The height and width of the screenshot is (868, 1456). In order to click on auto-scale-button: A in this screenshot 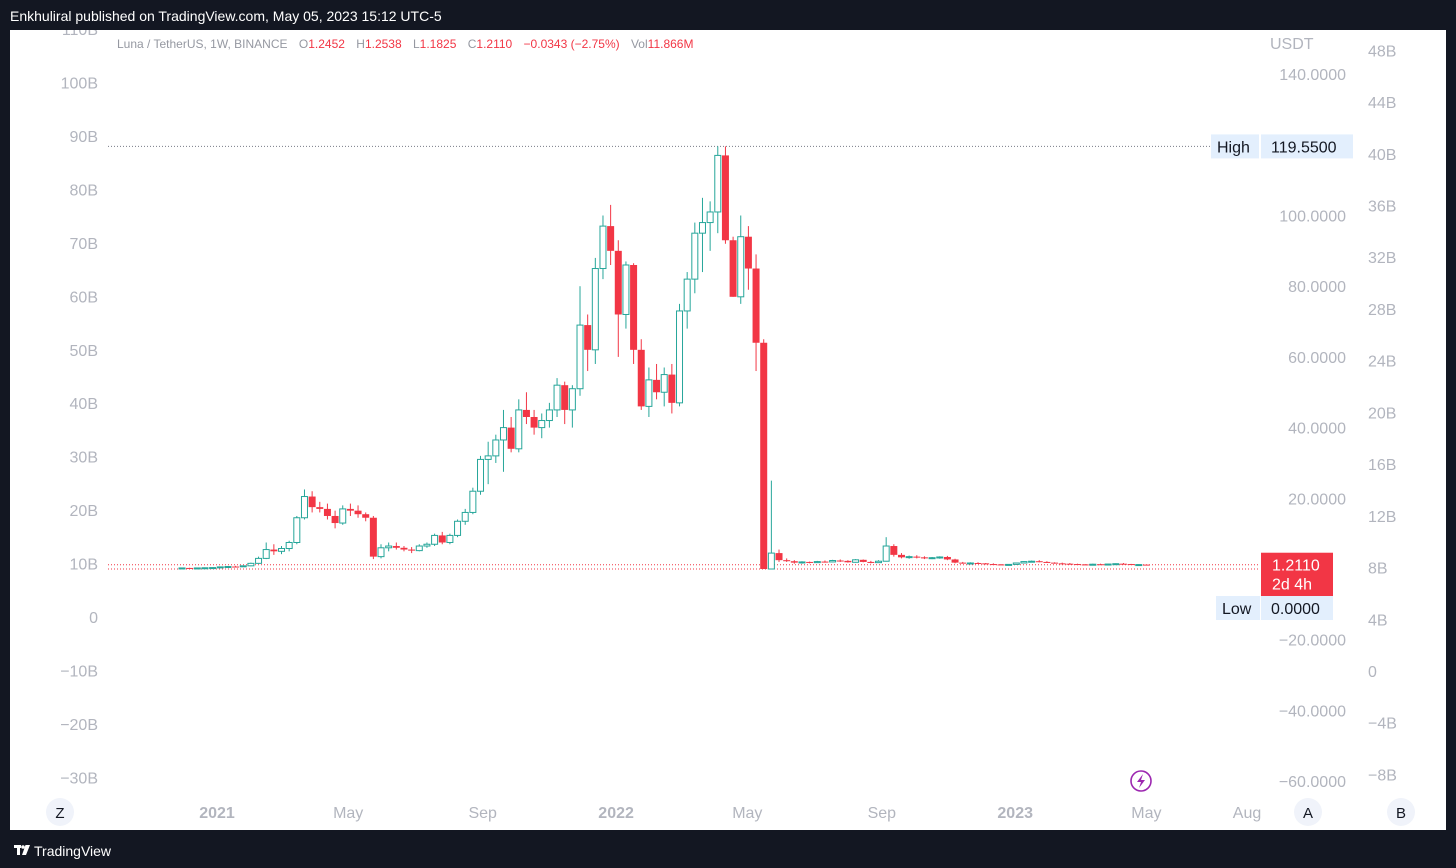, I will do `click(1308, 812)`.